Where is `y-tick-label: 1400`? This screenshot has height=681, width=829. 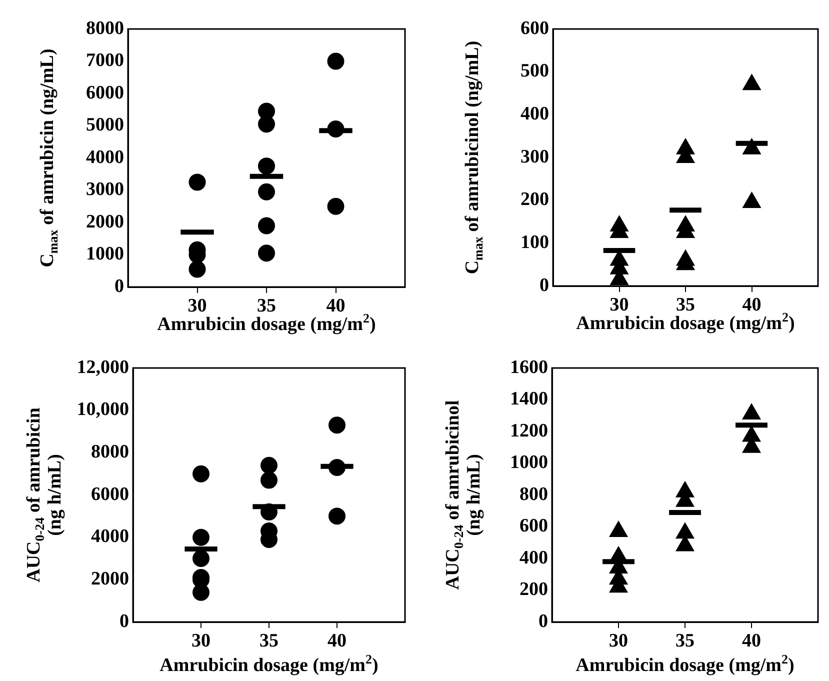
y-tick-label: 1400 is located at coordinates (529, 399).